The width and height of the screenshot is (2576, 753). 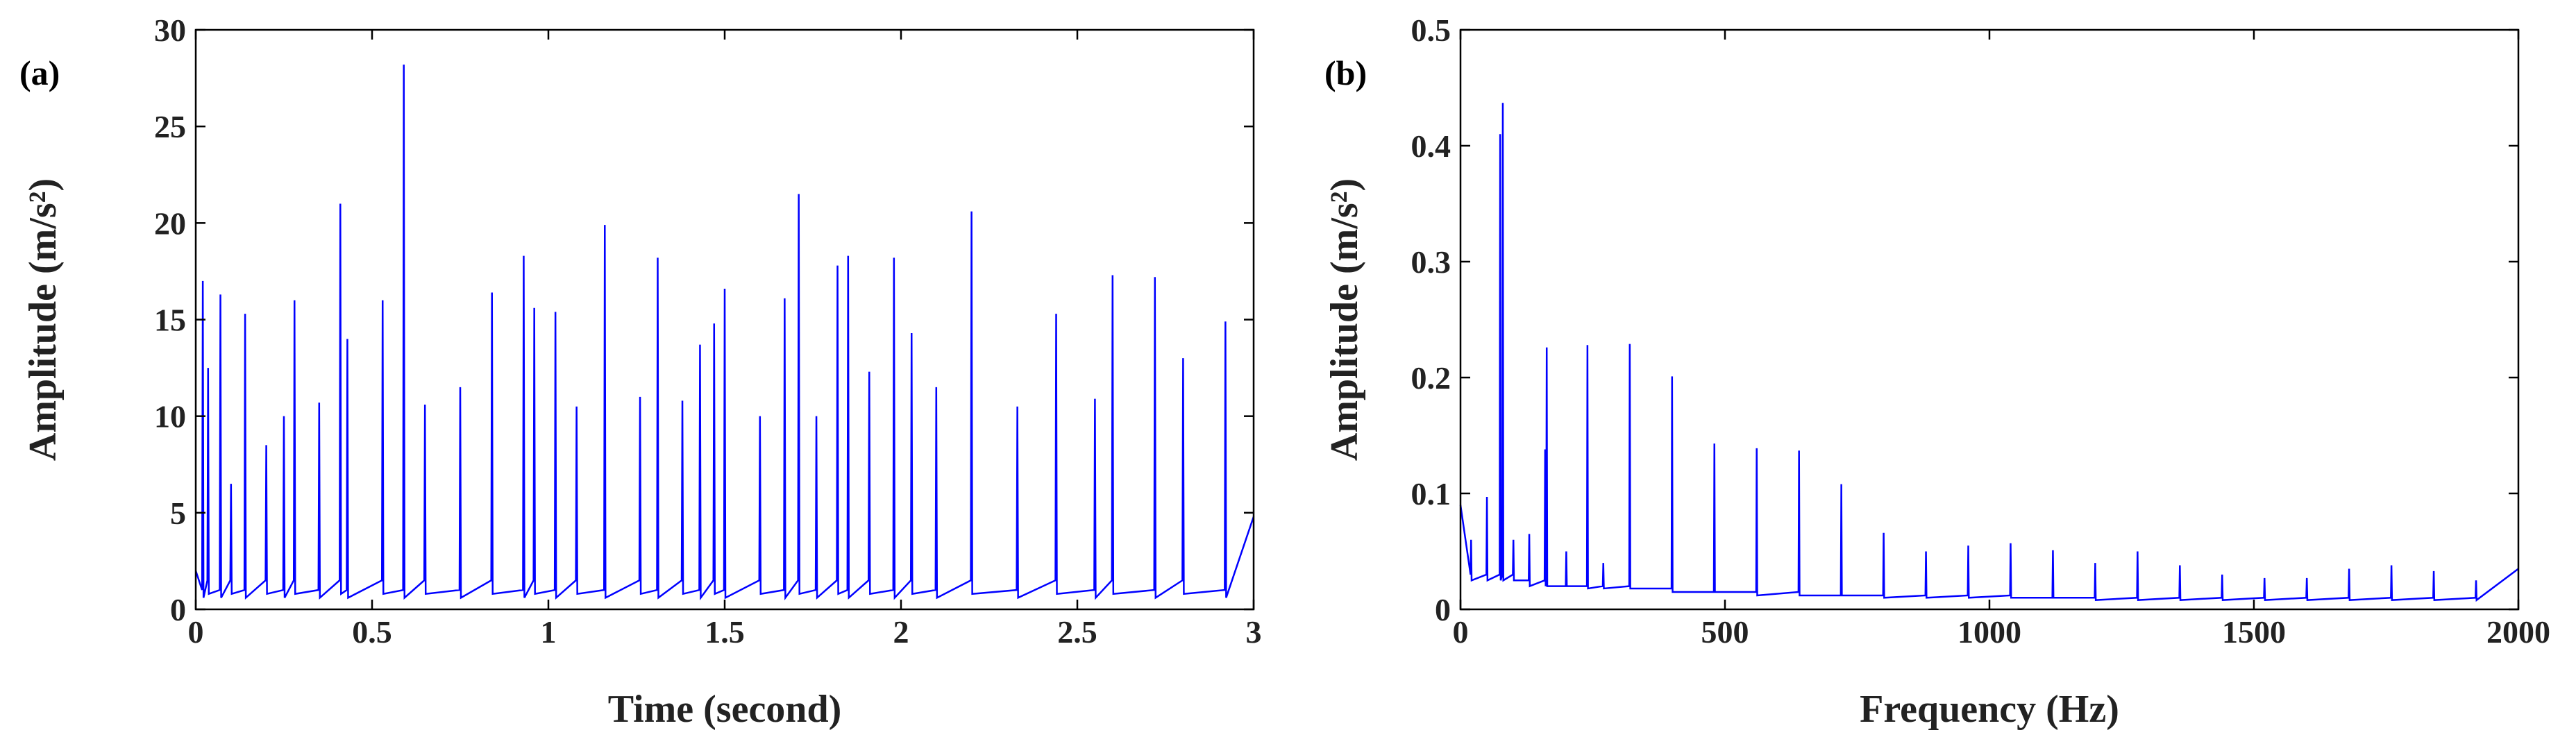 What do you see at coordinates (1725, 632) in the screenshot?
I see `x-tick-label: 500` at bounding box center [1725, 632].